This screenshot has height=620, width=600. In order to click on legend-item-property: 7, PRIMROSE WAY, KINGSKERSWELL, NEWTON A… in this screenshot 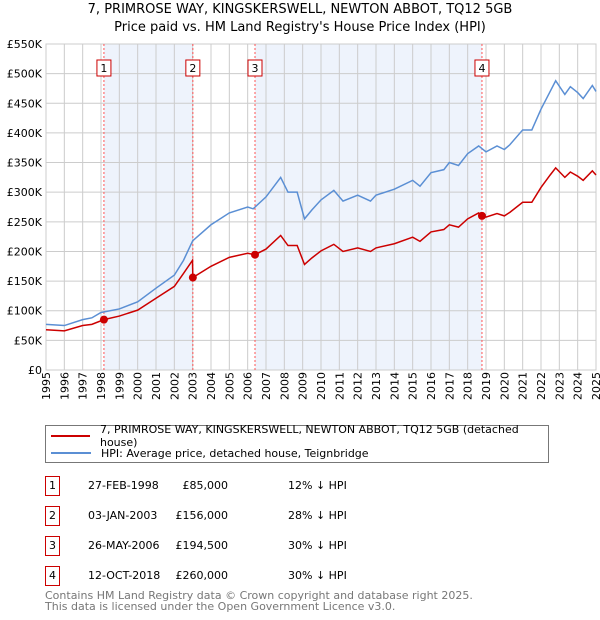, I will do `click(297, 436)`.